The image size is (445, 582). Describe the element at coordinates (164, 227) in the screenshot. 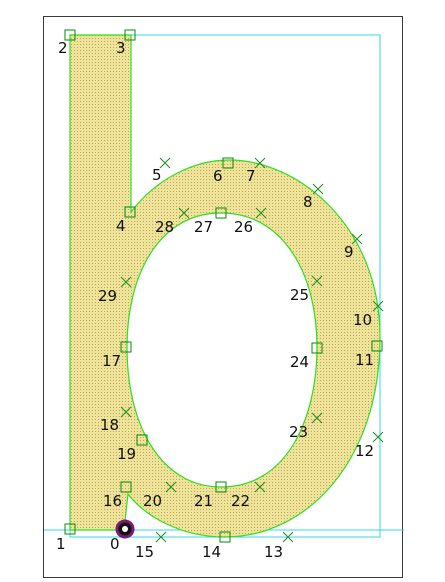

I see `point-label-28: 28` at that location.